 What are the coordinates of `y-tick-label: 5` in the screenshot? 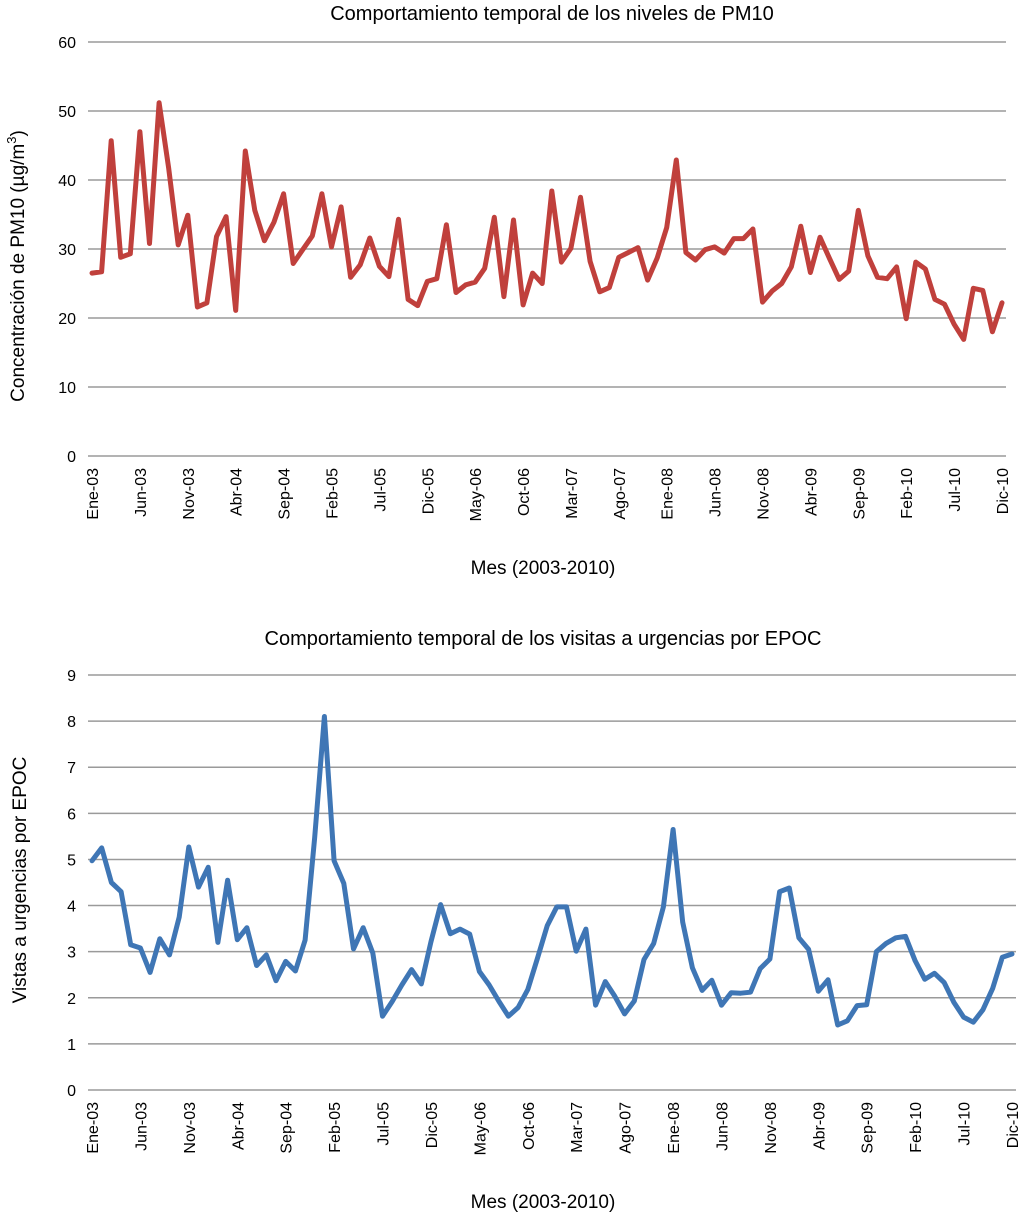 It's located at (71, 860).